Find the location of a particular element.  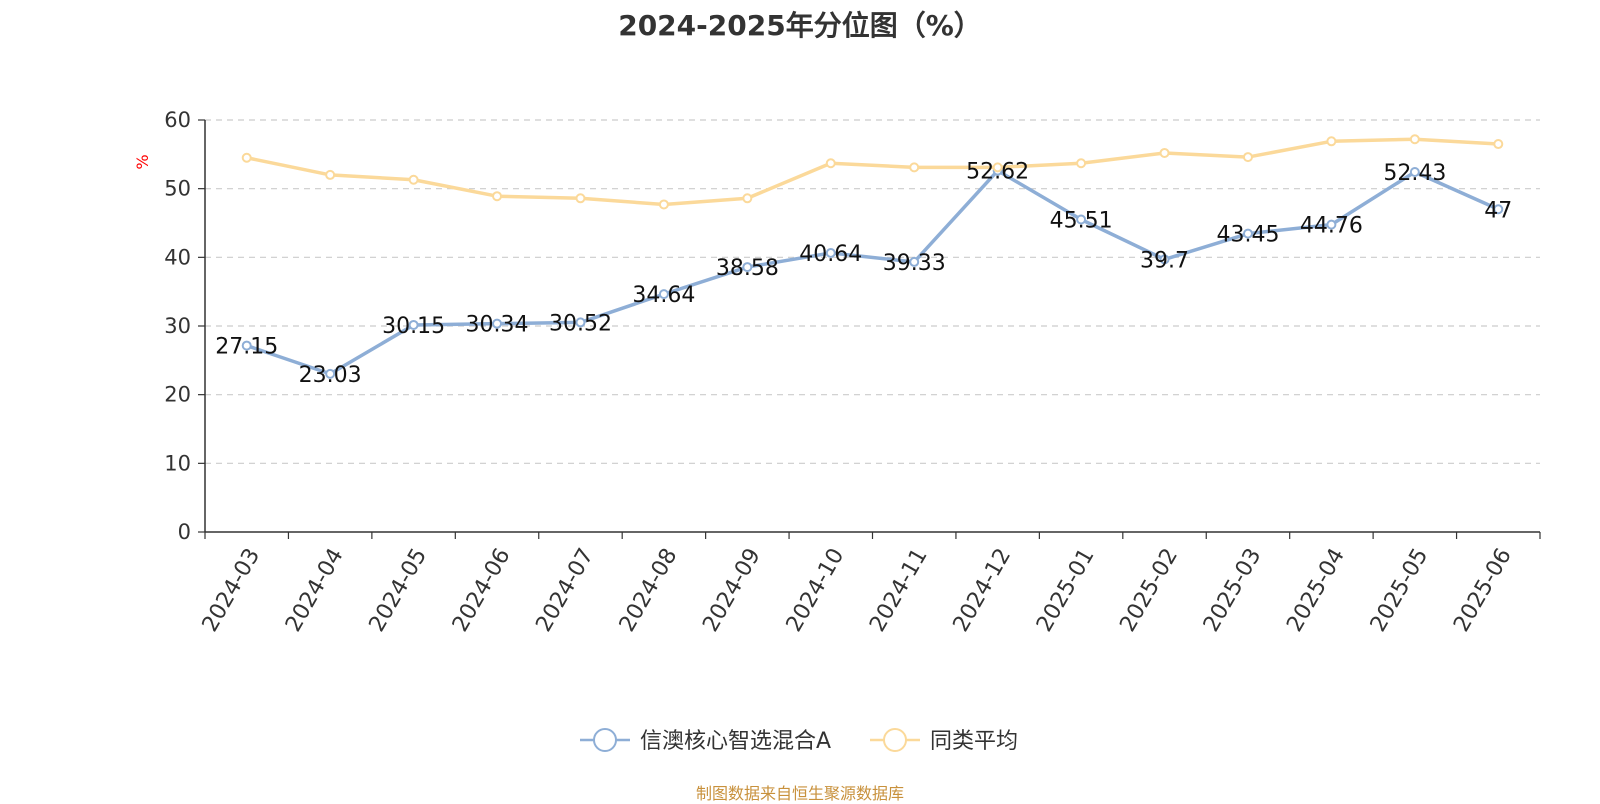

data-label: 23.03 is located at coordinates (330, 375).